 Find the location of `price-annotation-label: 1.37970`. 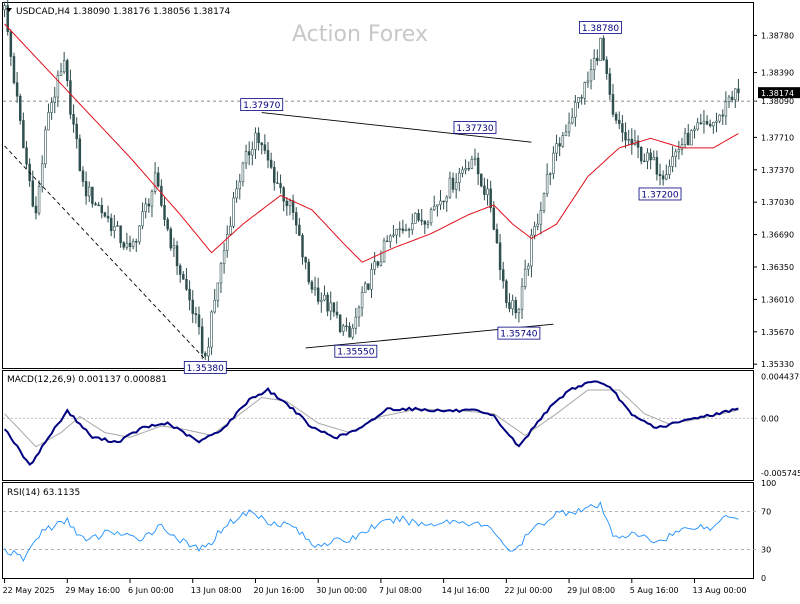

price-annotation-label: 1.37970 is located at coordinates (261, 106).